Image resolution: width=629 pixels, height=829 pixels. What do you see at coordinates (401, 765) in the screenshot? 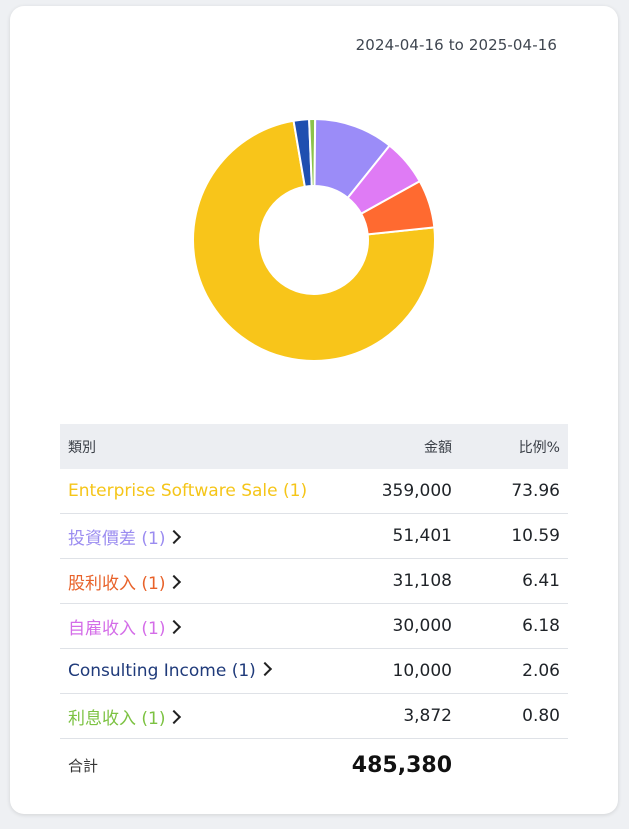
I see `total-value: 485,380` at bounding box center [401, 765].